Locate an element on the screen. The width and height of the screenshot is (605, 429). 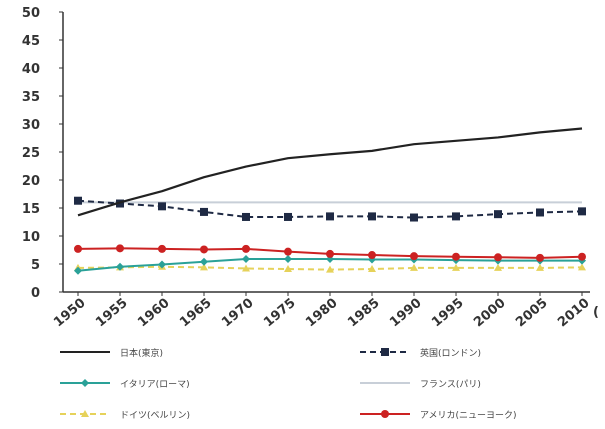
legend-item: 英国(ロンドン) is located at coordinates (420, 353).